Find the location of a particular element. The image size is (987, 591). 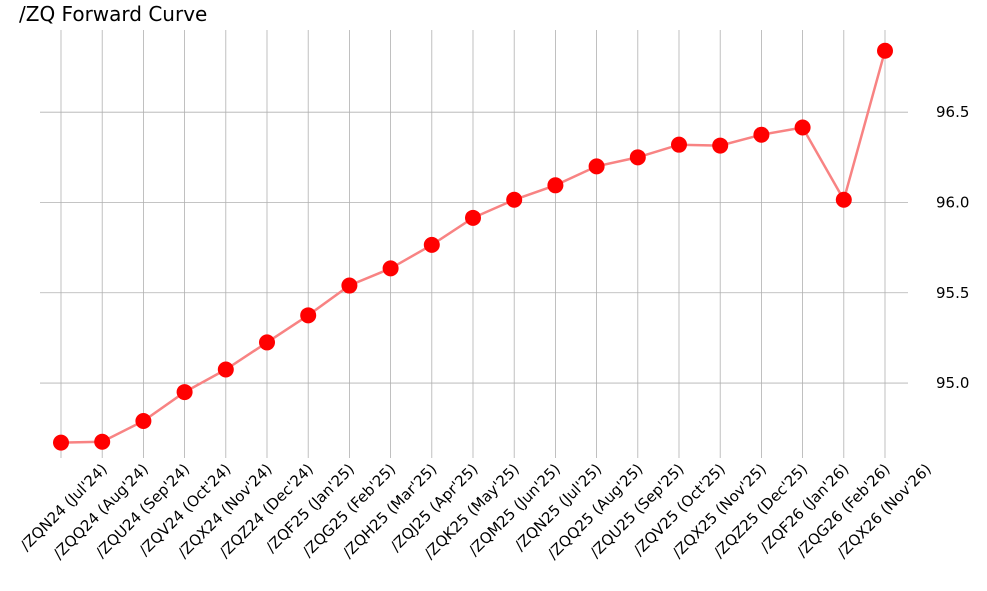

y-tick-label: 95.0 is located at coordinates (952, 383).